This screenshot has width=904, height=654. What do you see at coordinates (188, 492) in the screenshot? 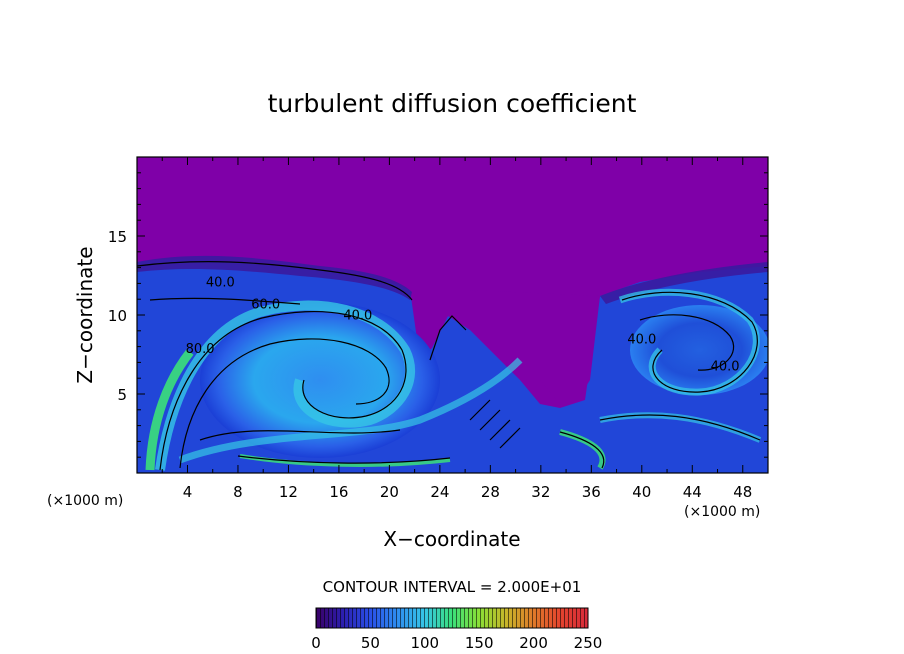
I see `x-tick-label: 4` at bounding box center [188, 492].